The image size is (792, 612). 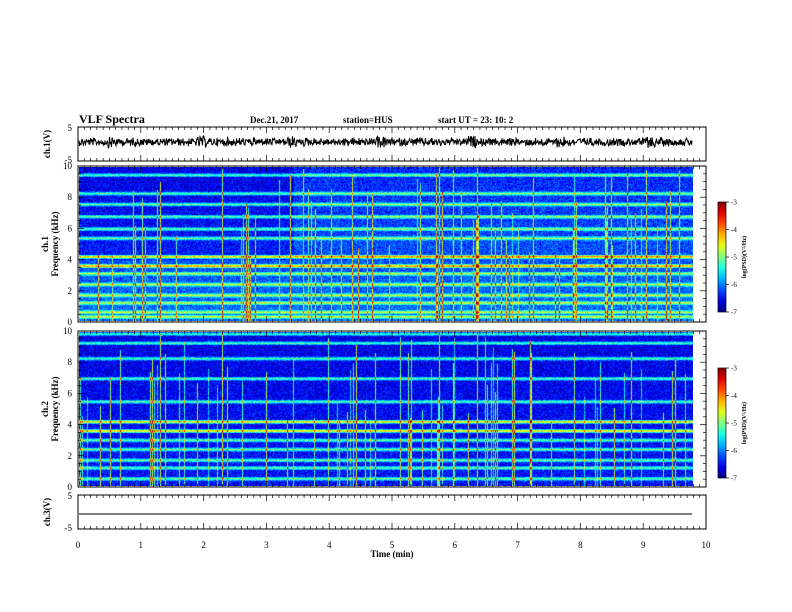 What do you see at coordinates (476, 120) in the screenshot?
I see `start-time-label: start UT = 23: 10: 2` at bounding box center [476, 120].